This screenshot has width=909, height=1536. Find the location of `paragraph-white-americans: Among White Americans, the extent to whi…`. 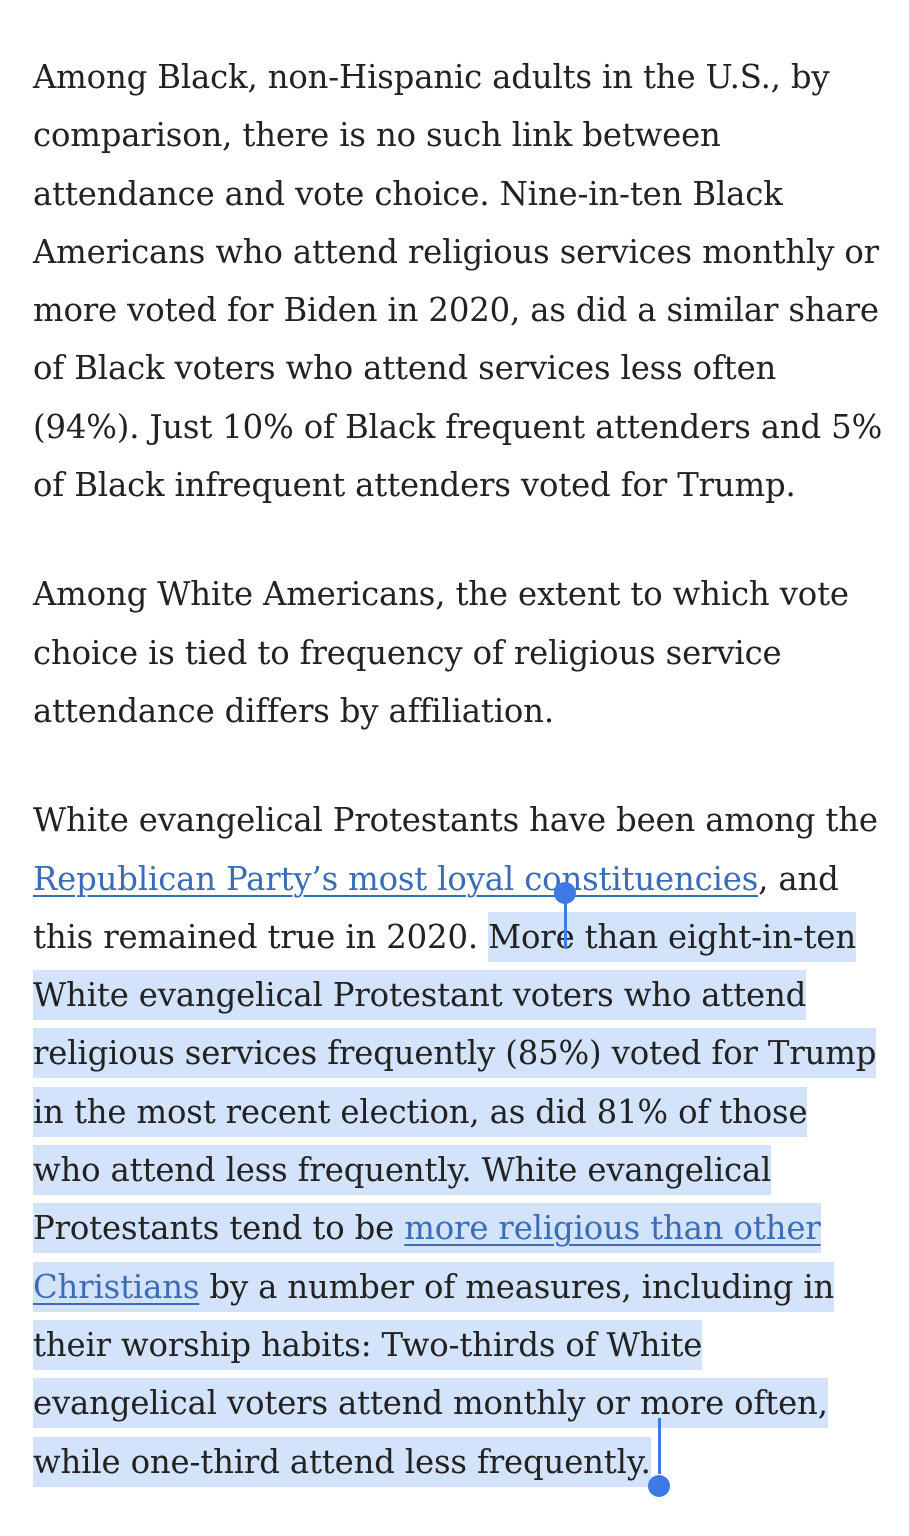

paragraph-white-americans: Among White Americans, the extent to whi… is located at coordinates (441, 652).